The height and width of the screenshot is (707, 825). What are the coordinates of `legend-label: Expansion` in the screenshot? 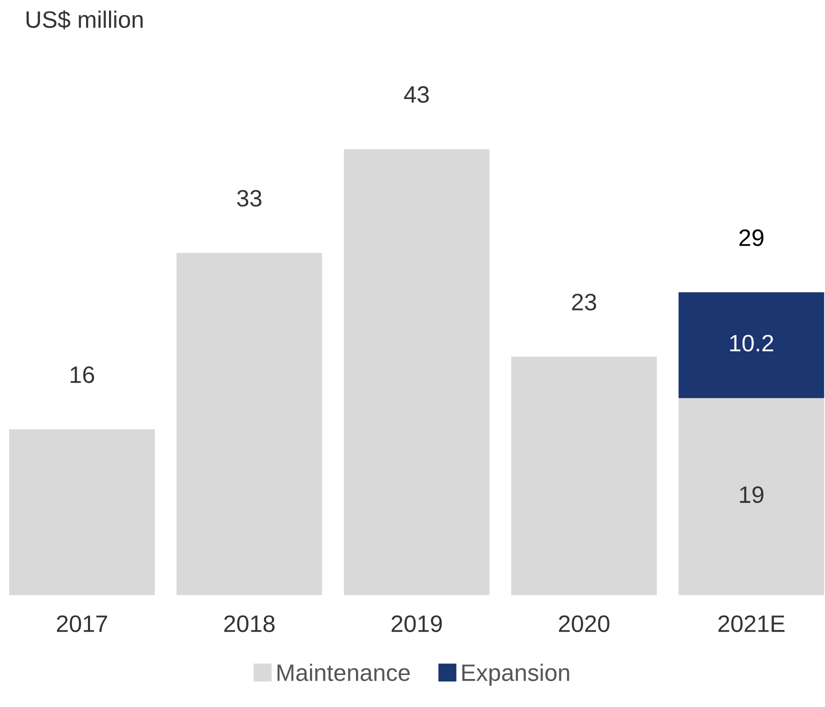 It's located at (516, 675).